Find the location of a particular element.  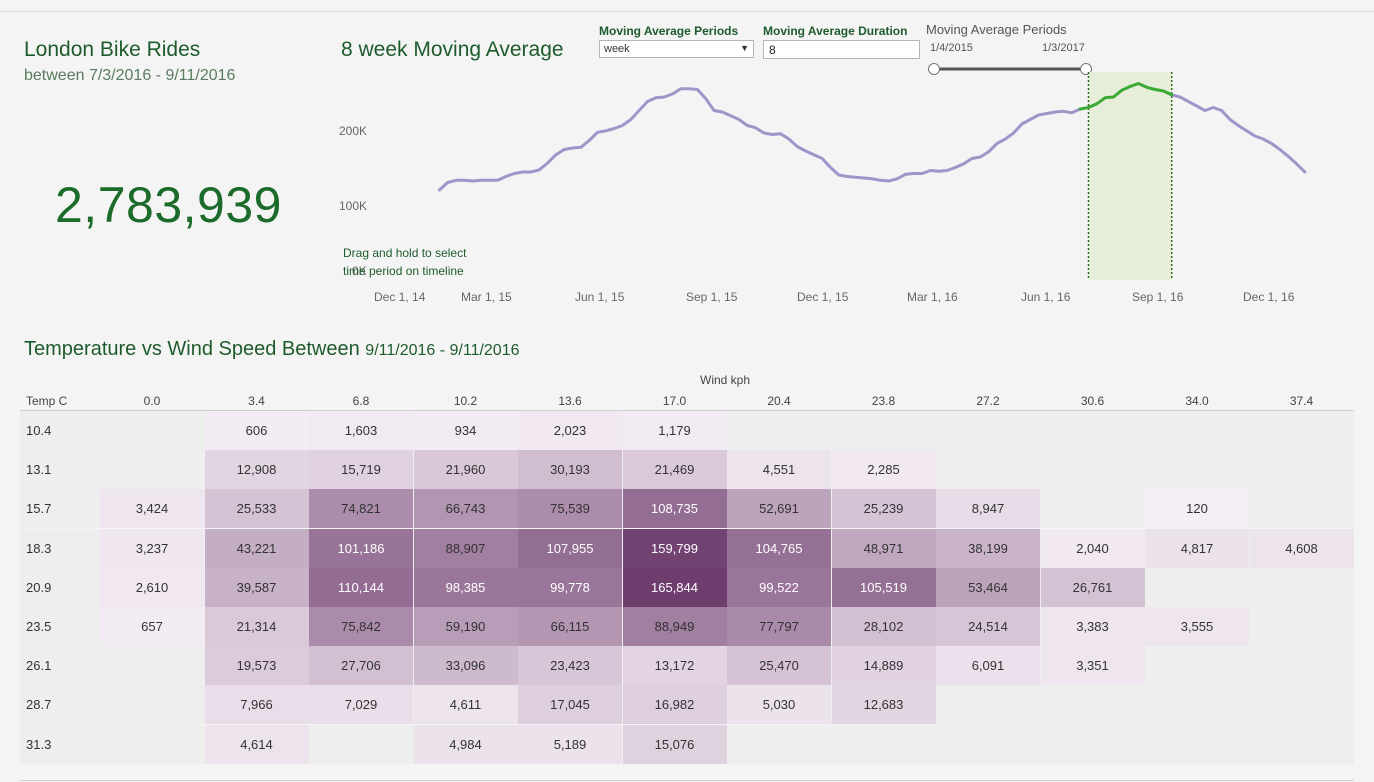

heatmap-cell: 2,023 is located at coordinates (570, 430).